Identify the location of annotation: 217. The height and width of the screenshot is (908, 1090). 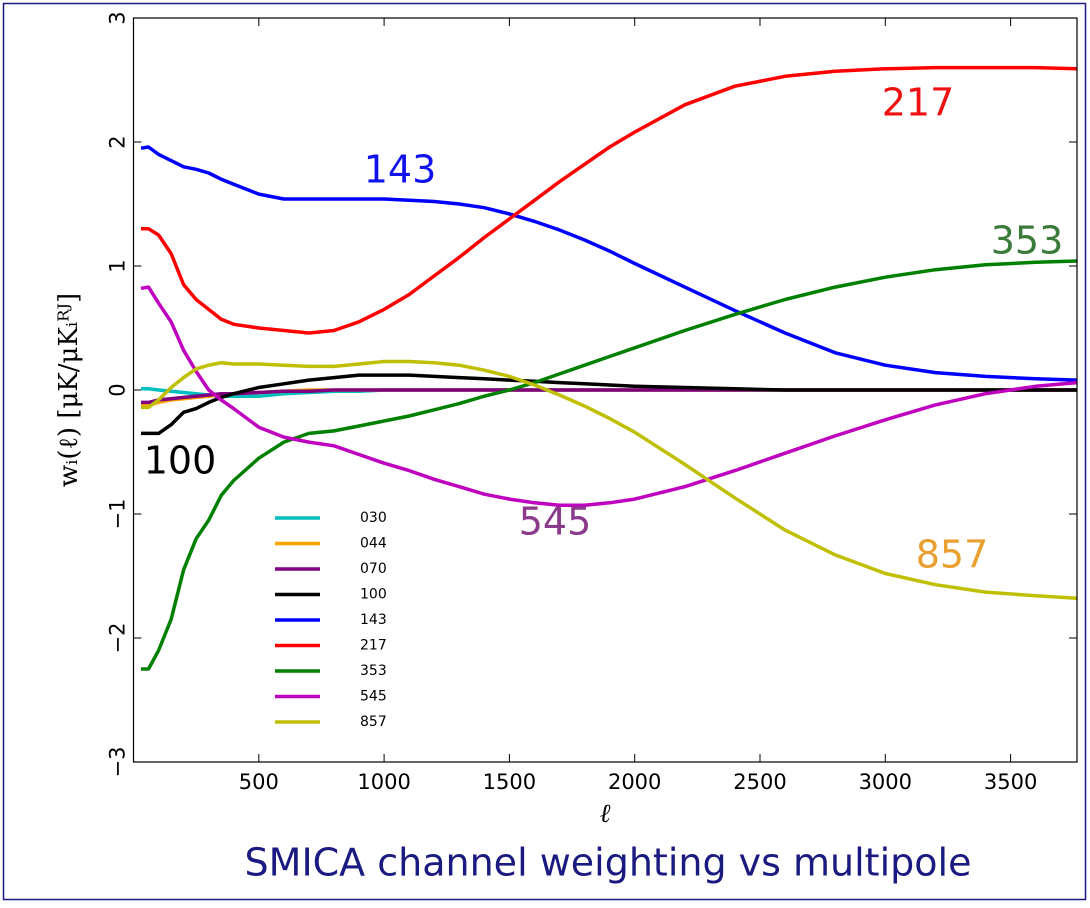
(918, 103).